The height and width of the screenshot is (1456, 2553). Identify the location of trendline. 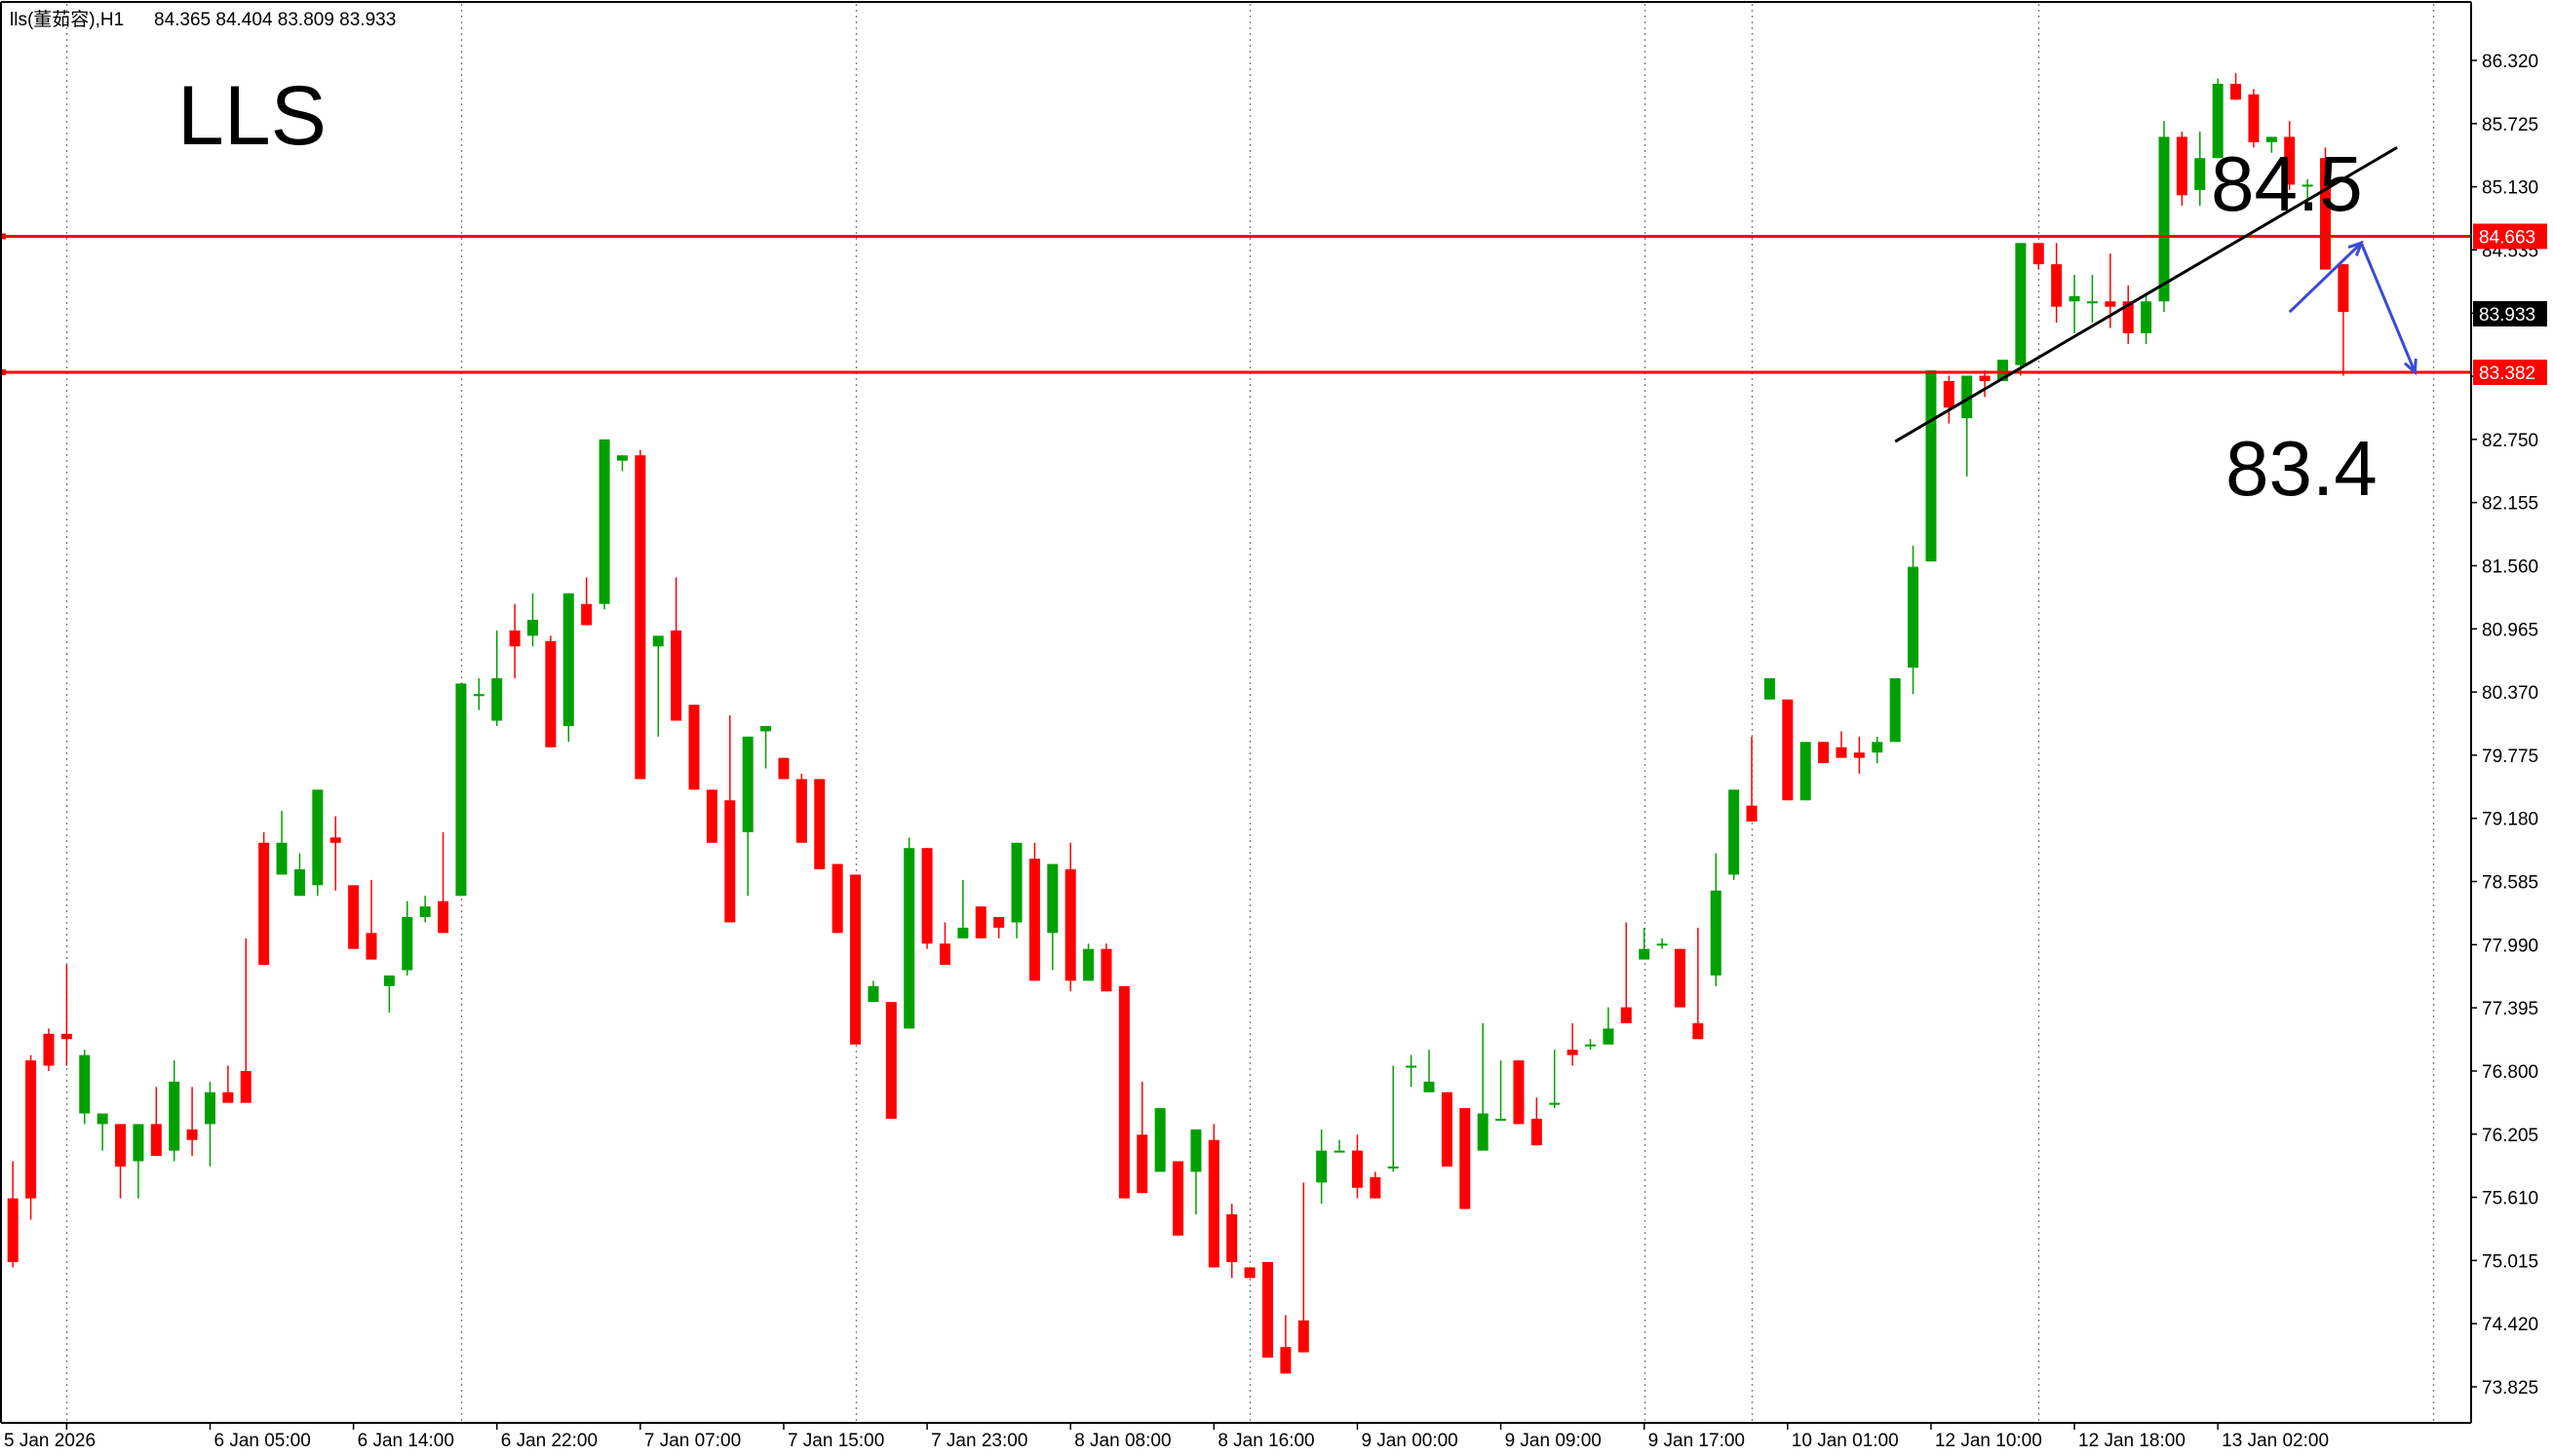
(2146, 294).